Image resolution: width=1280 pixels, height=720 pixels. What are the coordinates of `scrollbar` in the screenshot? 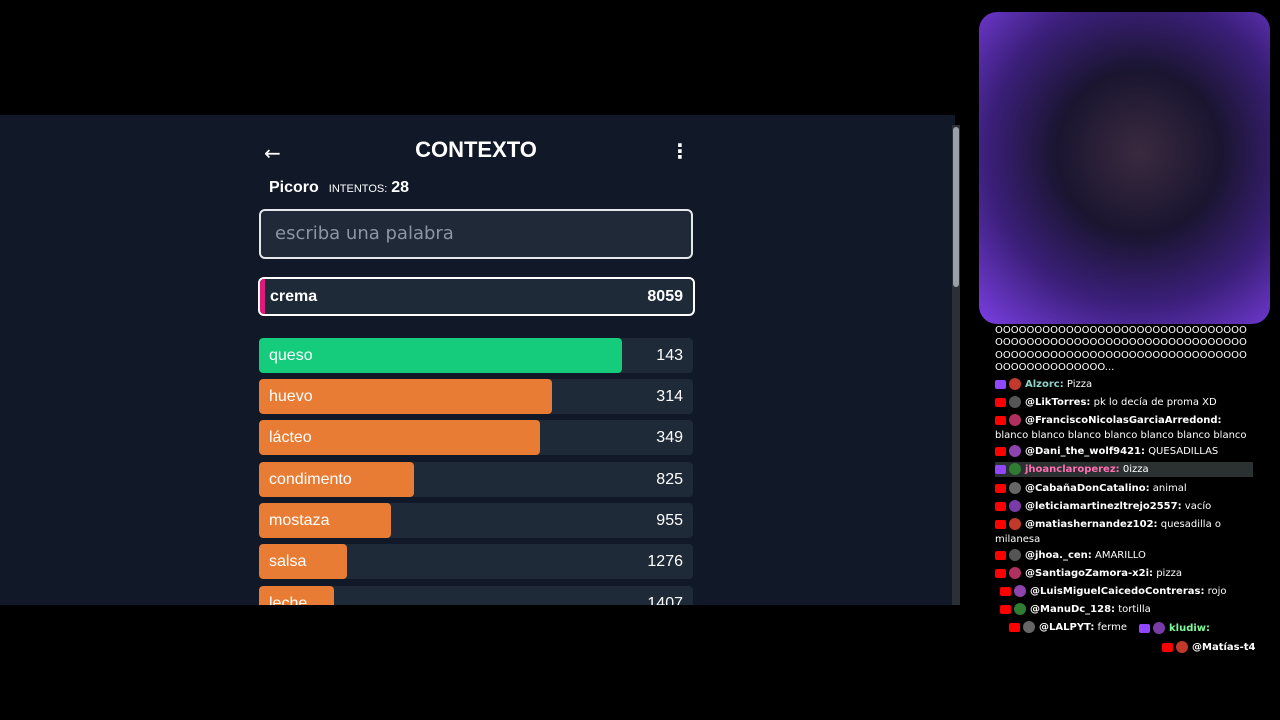 It's located at (956, 365).